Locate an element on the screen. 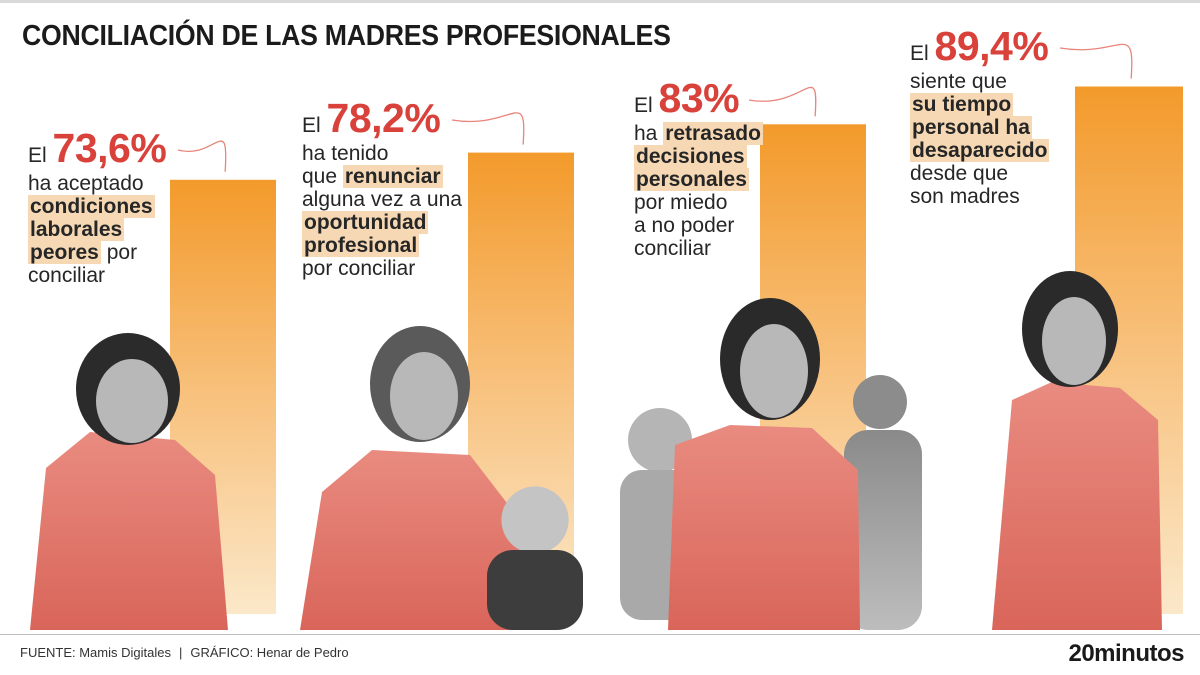  value-label: 73,6% is located at coordinates (109, 148).